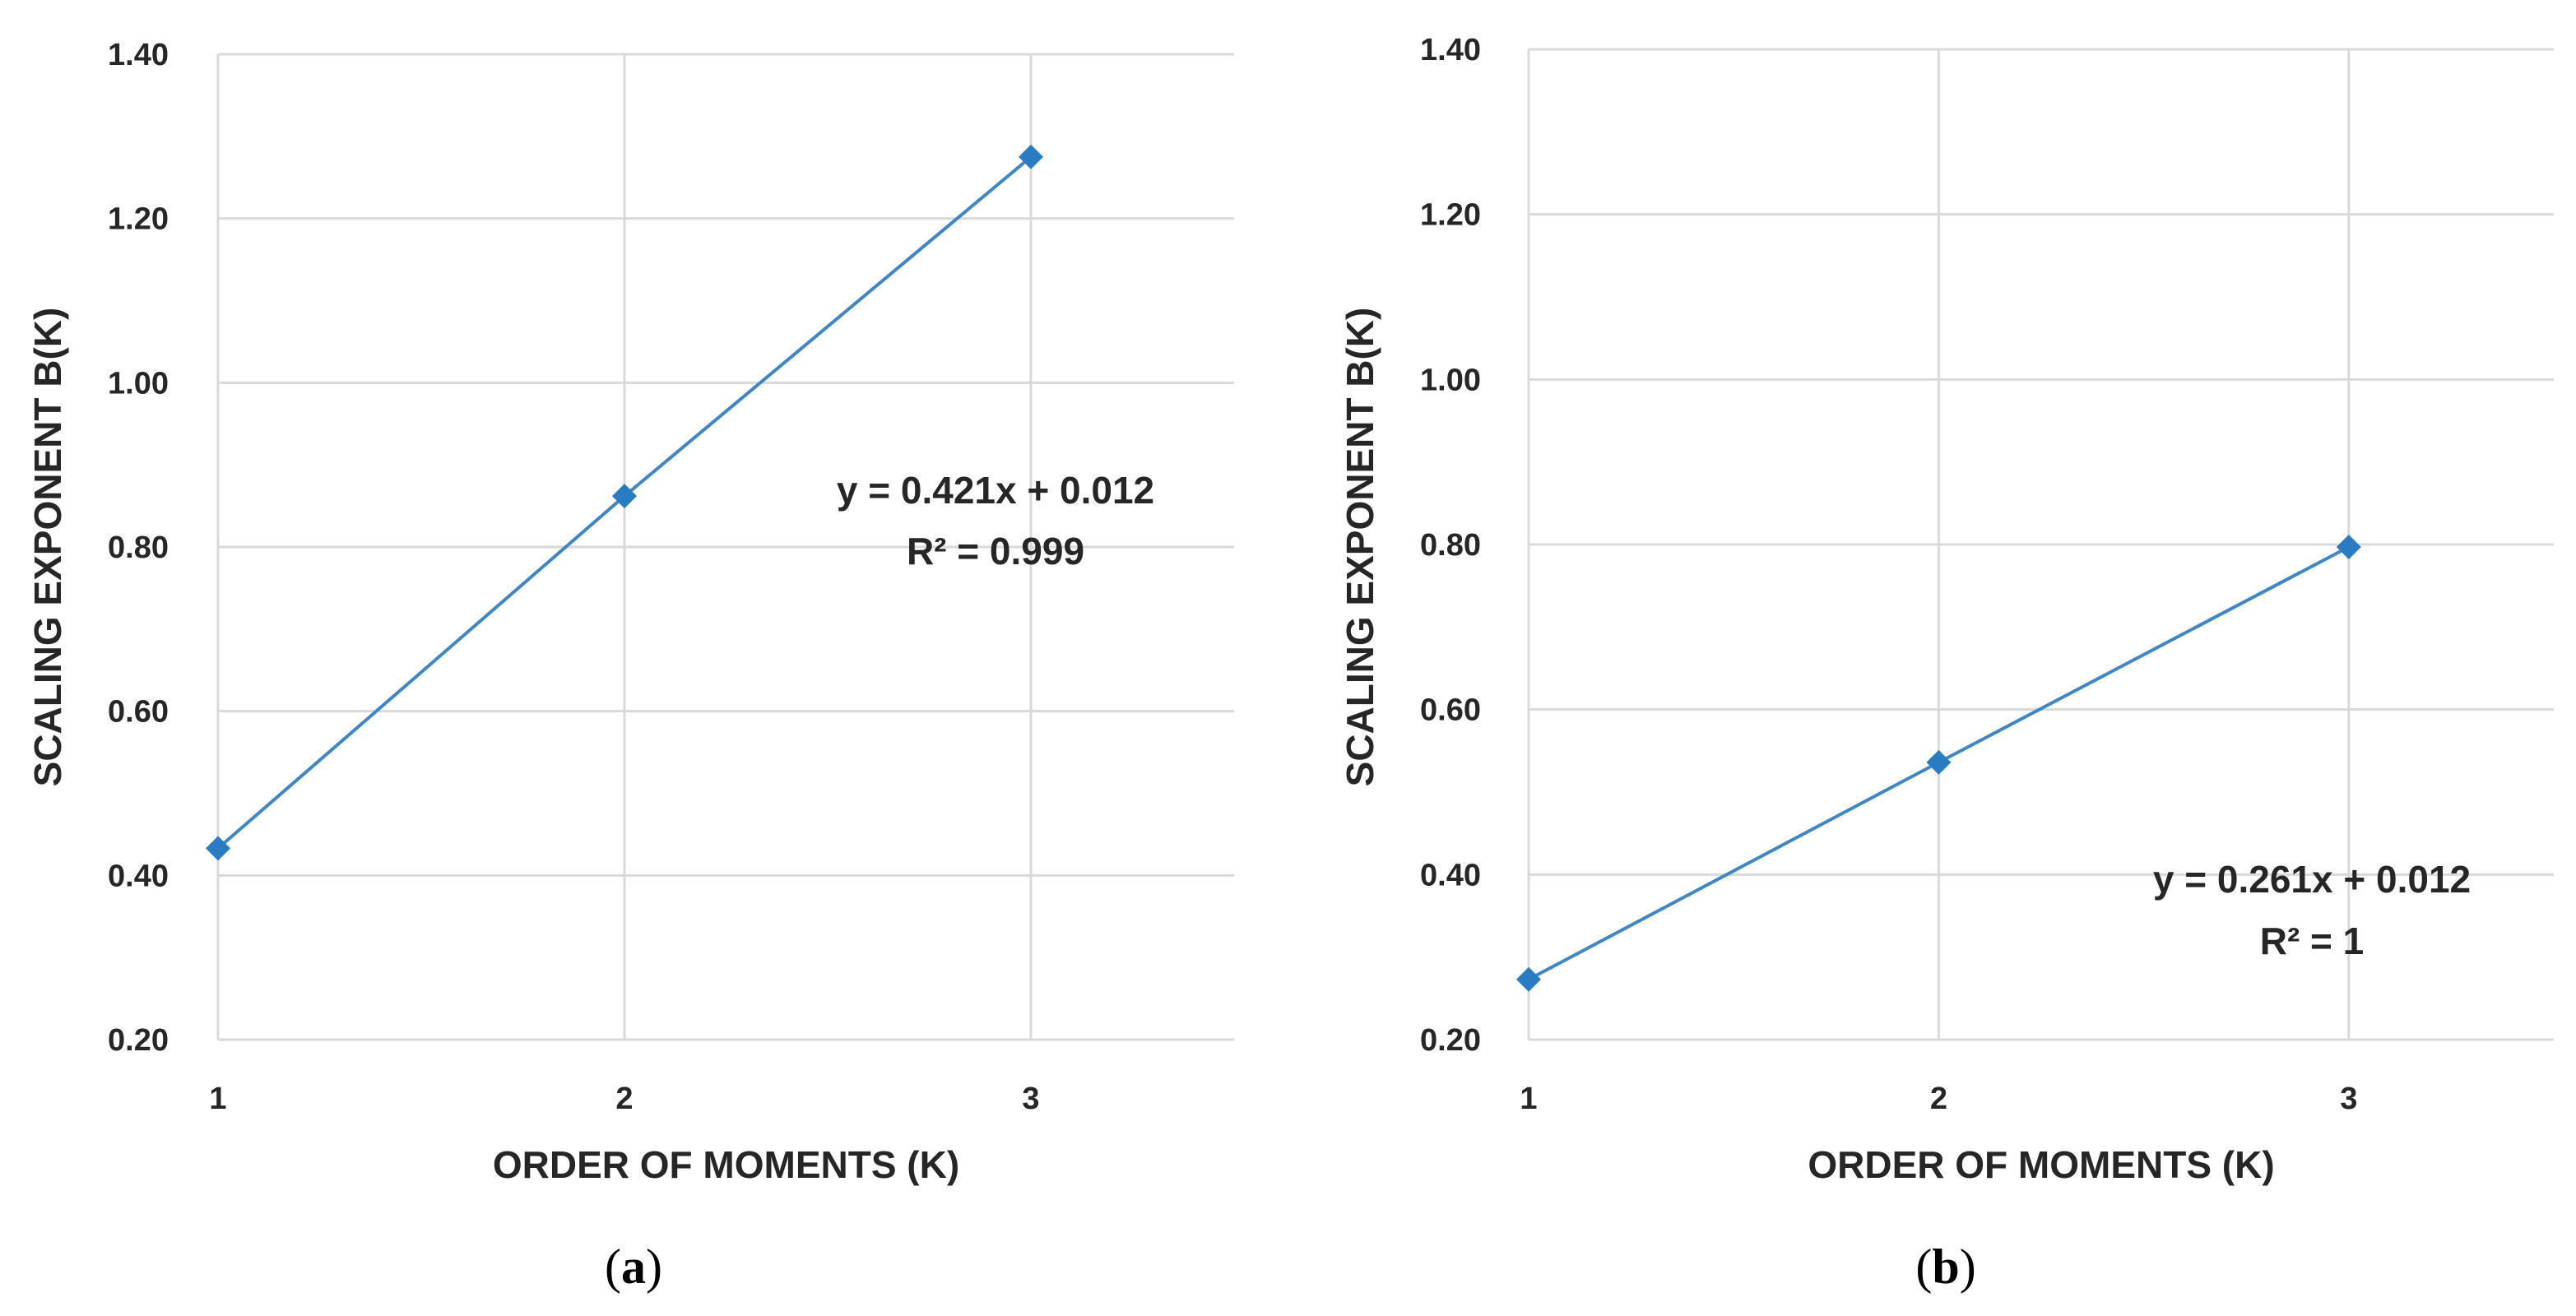 This screenshot has width=2576, height=1316. Describe the element at coordinates (633, 1267) in the screenshot. I see `panel-label: (a)` at that location.